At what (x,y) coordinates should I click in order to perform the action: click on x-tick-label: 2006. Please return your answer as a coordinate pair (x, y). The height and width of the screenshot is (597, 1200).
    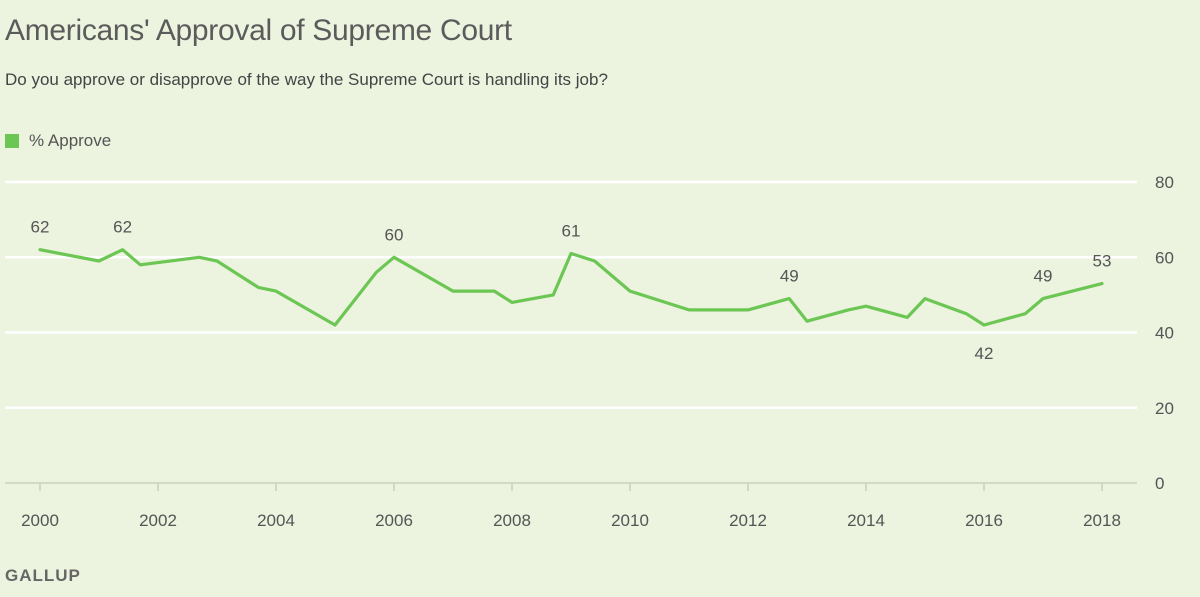
    Looking at the image, I should click on (394, 520).